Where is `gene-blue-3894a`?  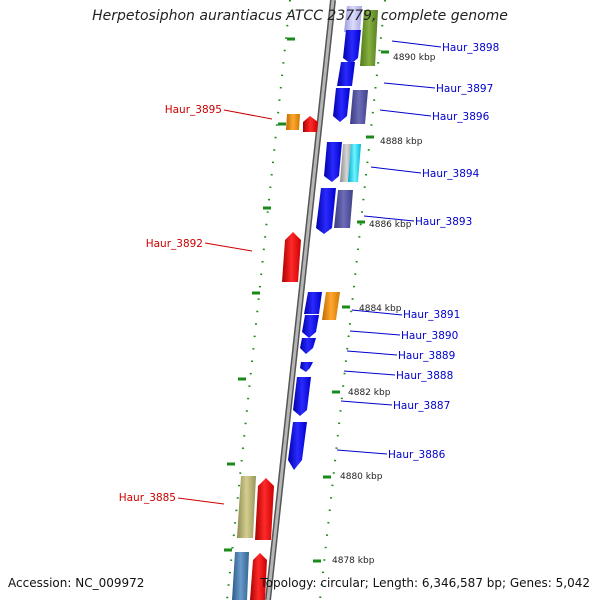 gene-blue-3894a is located at coordinates (333, 162).